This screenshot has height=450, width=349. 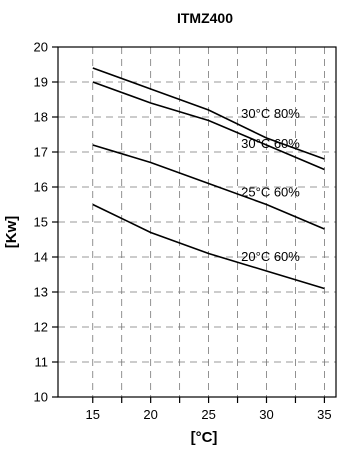 What do you see at coordinates (93, 414) in the screenshot?
I see `x-tick-label: 15` at bounding box center [93, 414].